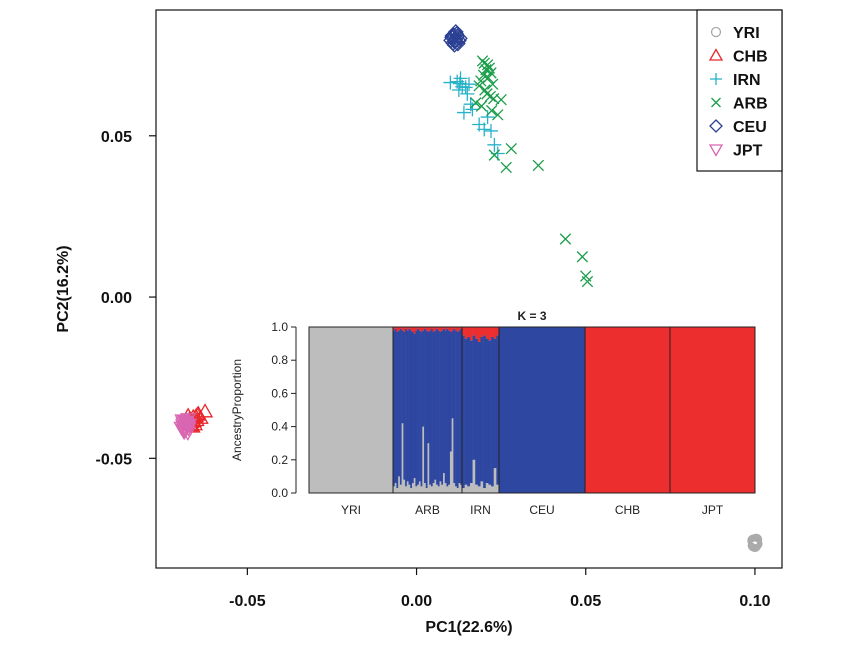  What do you see at coordinates (712, 410) in the screenshot?
I see `bar-jpt` at bounding box center [712, 410].